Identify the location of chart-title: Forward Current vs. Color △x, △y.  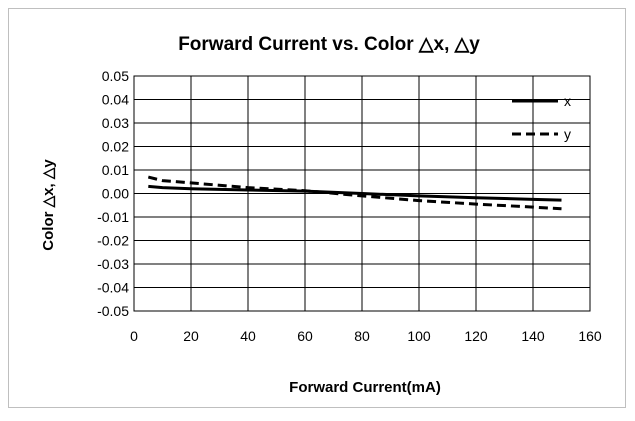
(329, 44).